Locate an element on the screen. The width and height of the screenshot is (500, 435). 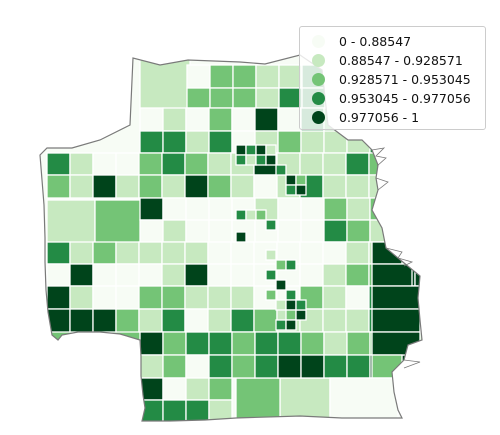
legend-item: 0 - 0.88547 is located at coordinates (398, 41).